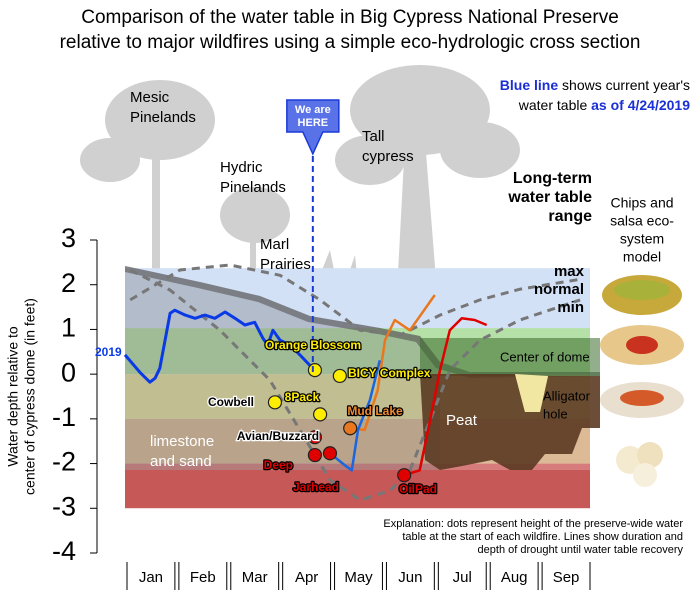 This screenshot has height=603, width=700. I want to click on x-tick-label: Feb, so click(203, 577).